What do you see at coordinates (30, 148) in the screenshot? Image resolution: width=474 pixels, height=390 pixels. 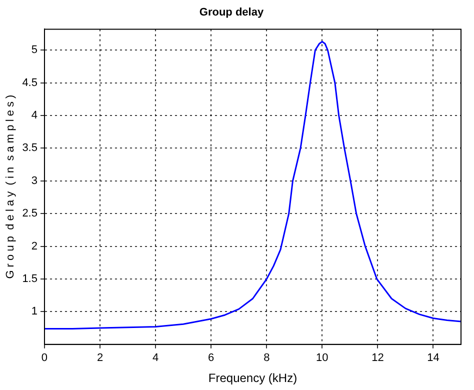 I see `y-tick-label: 3.5` at bounding box center [30, 148].